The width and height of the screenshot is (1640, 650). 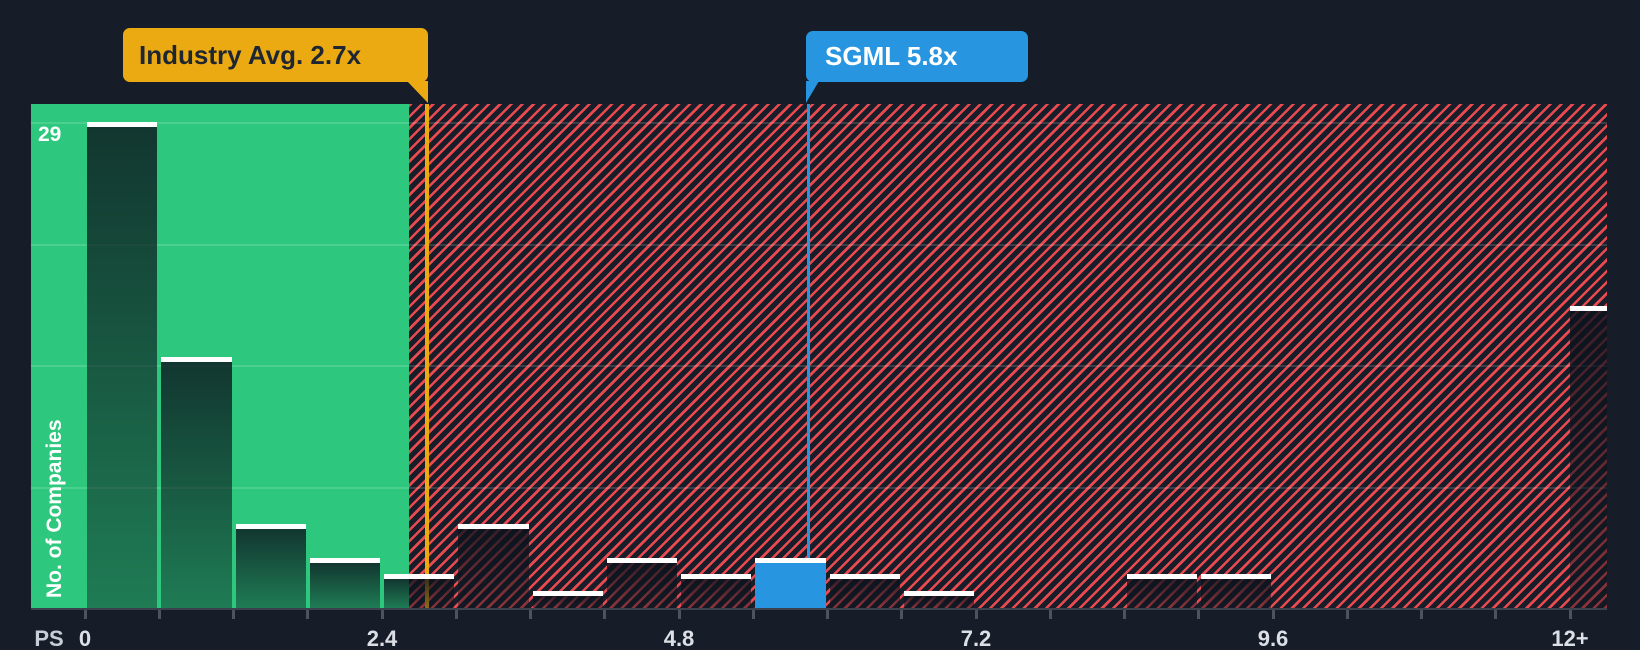 I want to click on industry-avg-tooltip: Industry Avg. 2.7x, so click(x=275, y=55).